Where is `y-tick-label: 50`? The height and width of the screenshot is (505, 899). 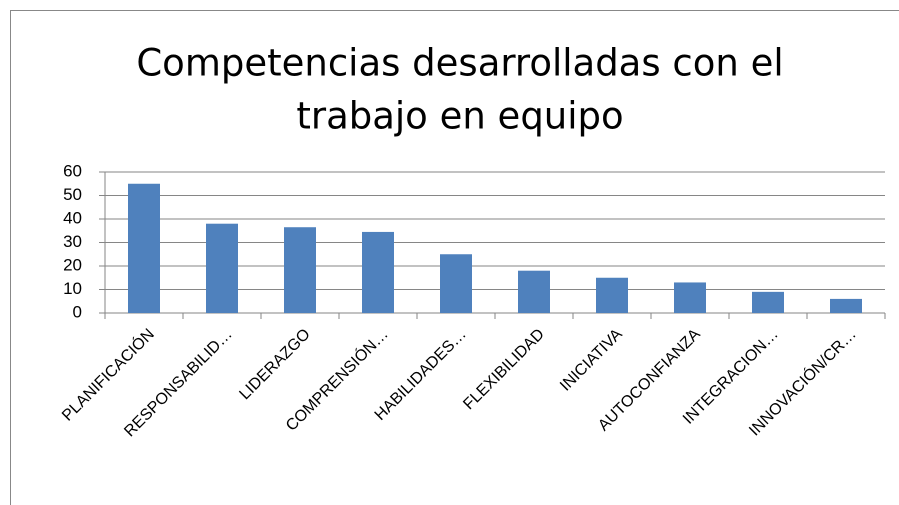
y-tick-label: 50 is located at coordinates (72, 194).